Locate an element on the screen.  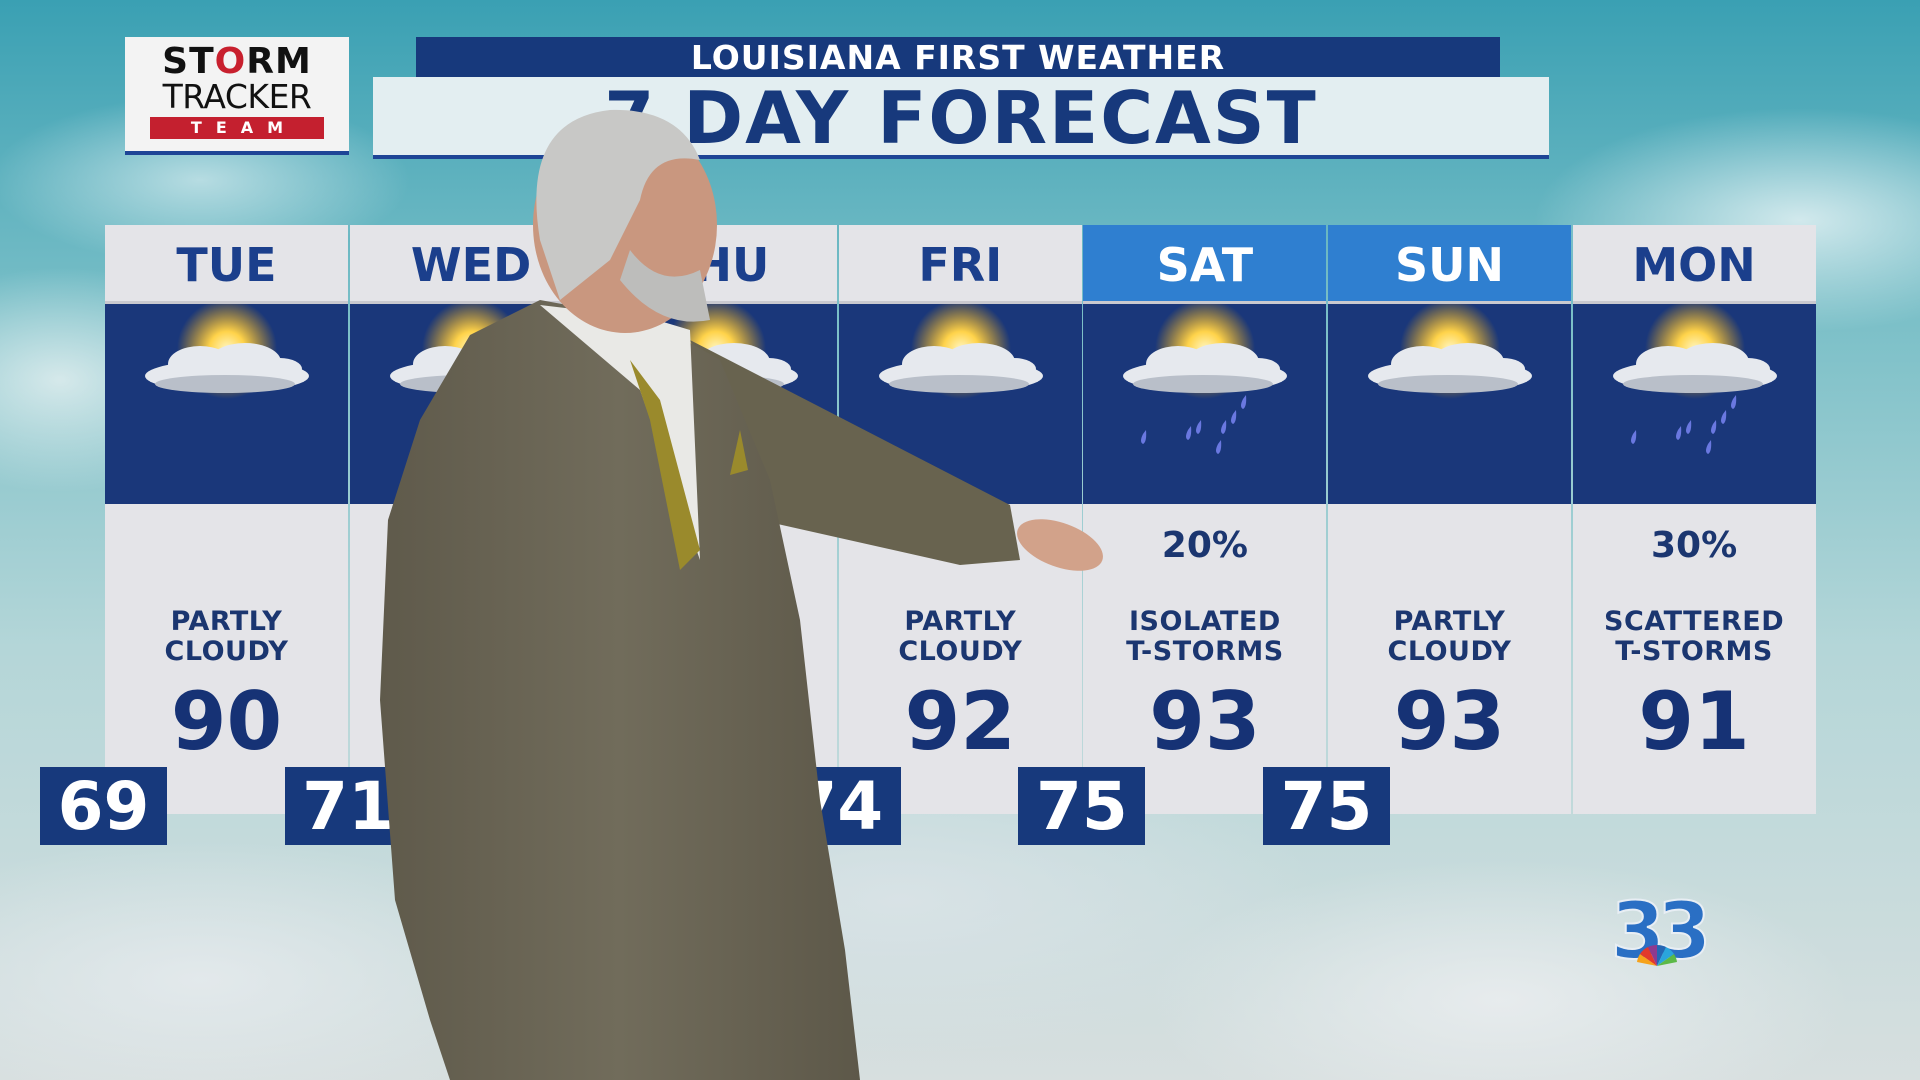
condition: ISOLATED T-STORMS is located at coordinates (1204, 637).